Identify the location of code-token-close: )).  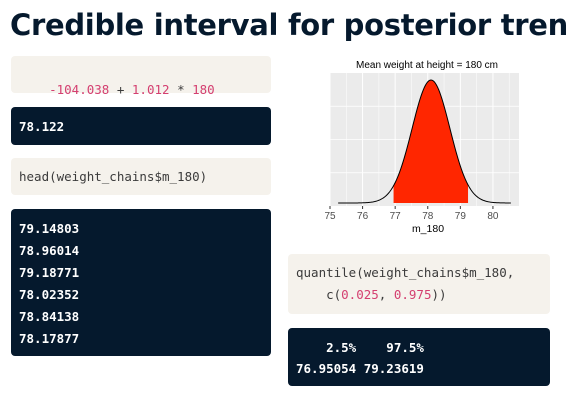
(439, 294).